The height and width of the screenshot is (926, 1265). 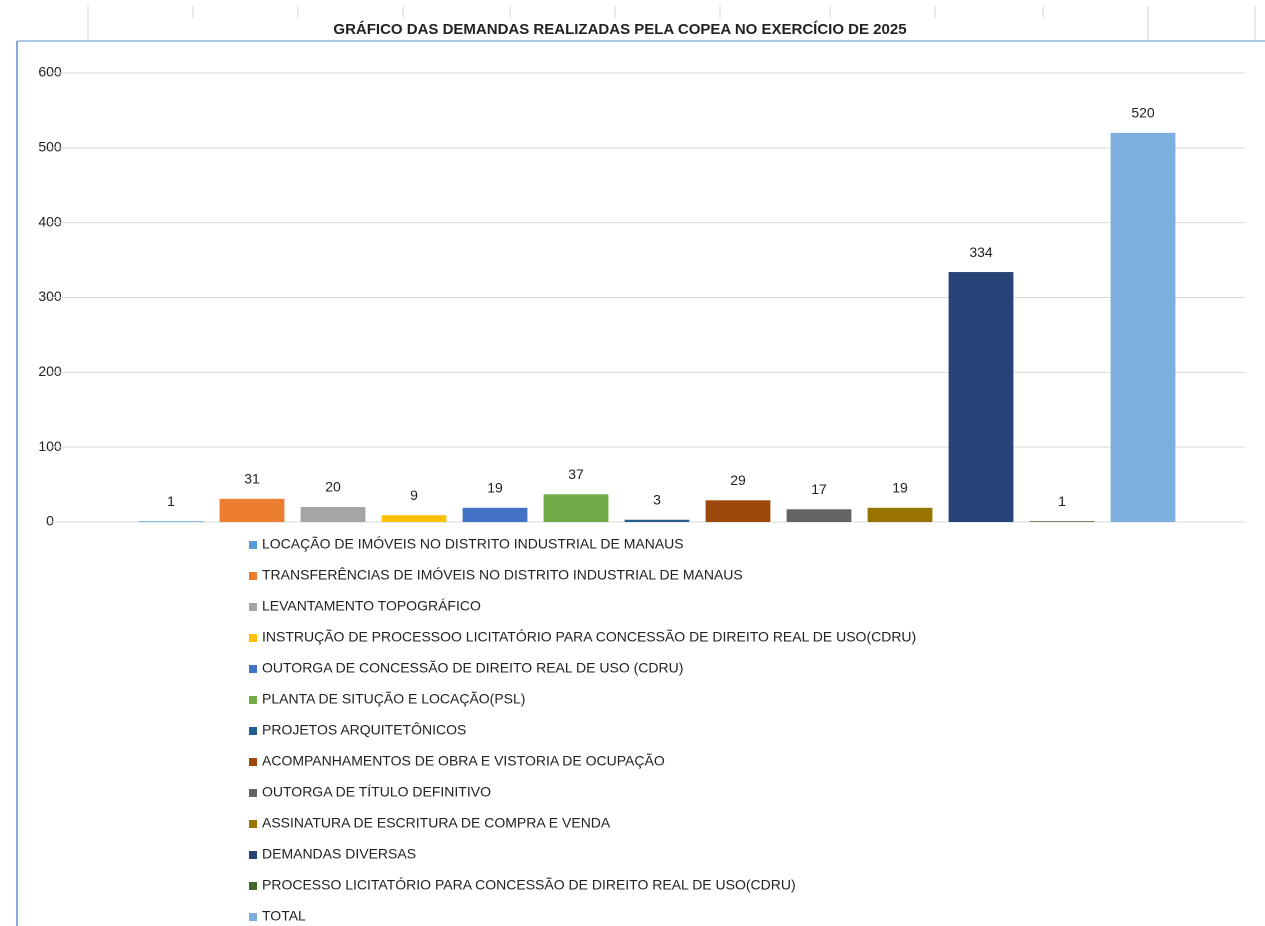 What do you see at coordinates (371, 606) in the screenshot?
I see `legend-label: LEVANTAMENTO TOPOGRÁFICO` at bounding box center [371, 606].